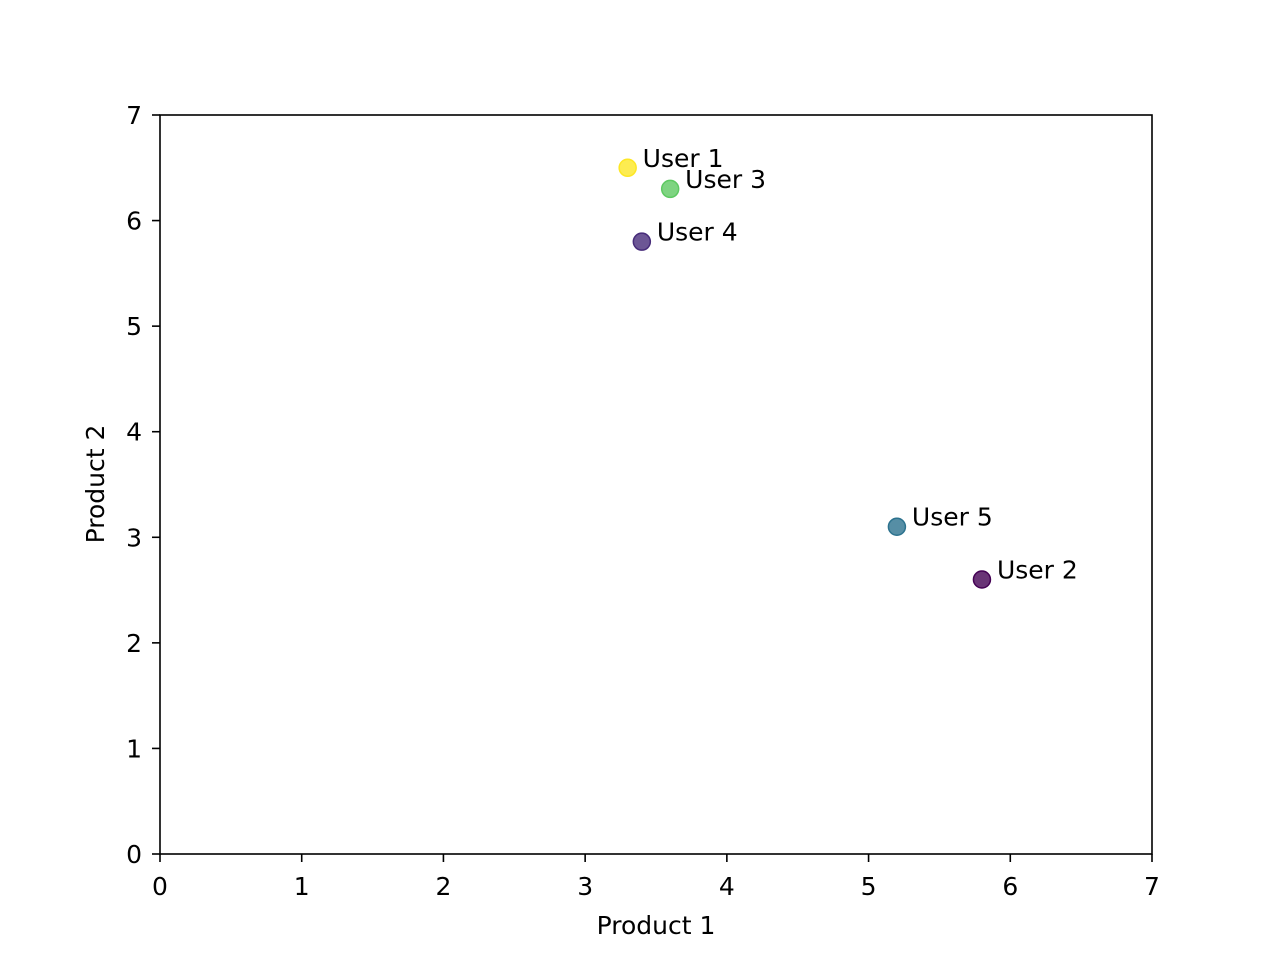  What do you see at coordinates (160, 886) in the screenshot?
I see `x-tick-label: 0` at bounding box center [160, 886].